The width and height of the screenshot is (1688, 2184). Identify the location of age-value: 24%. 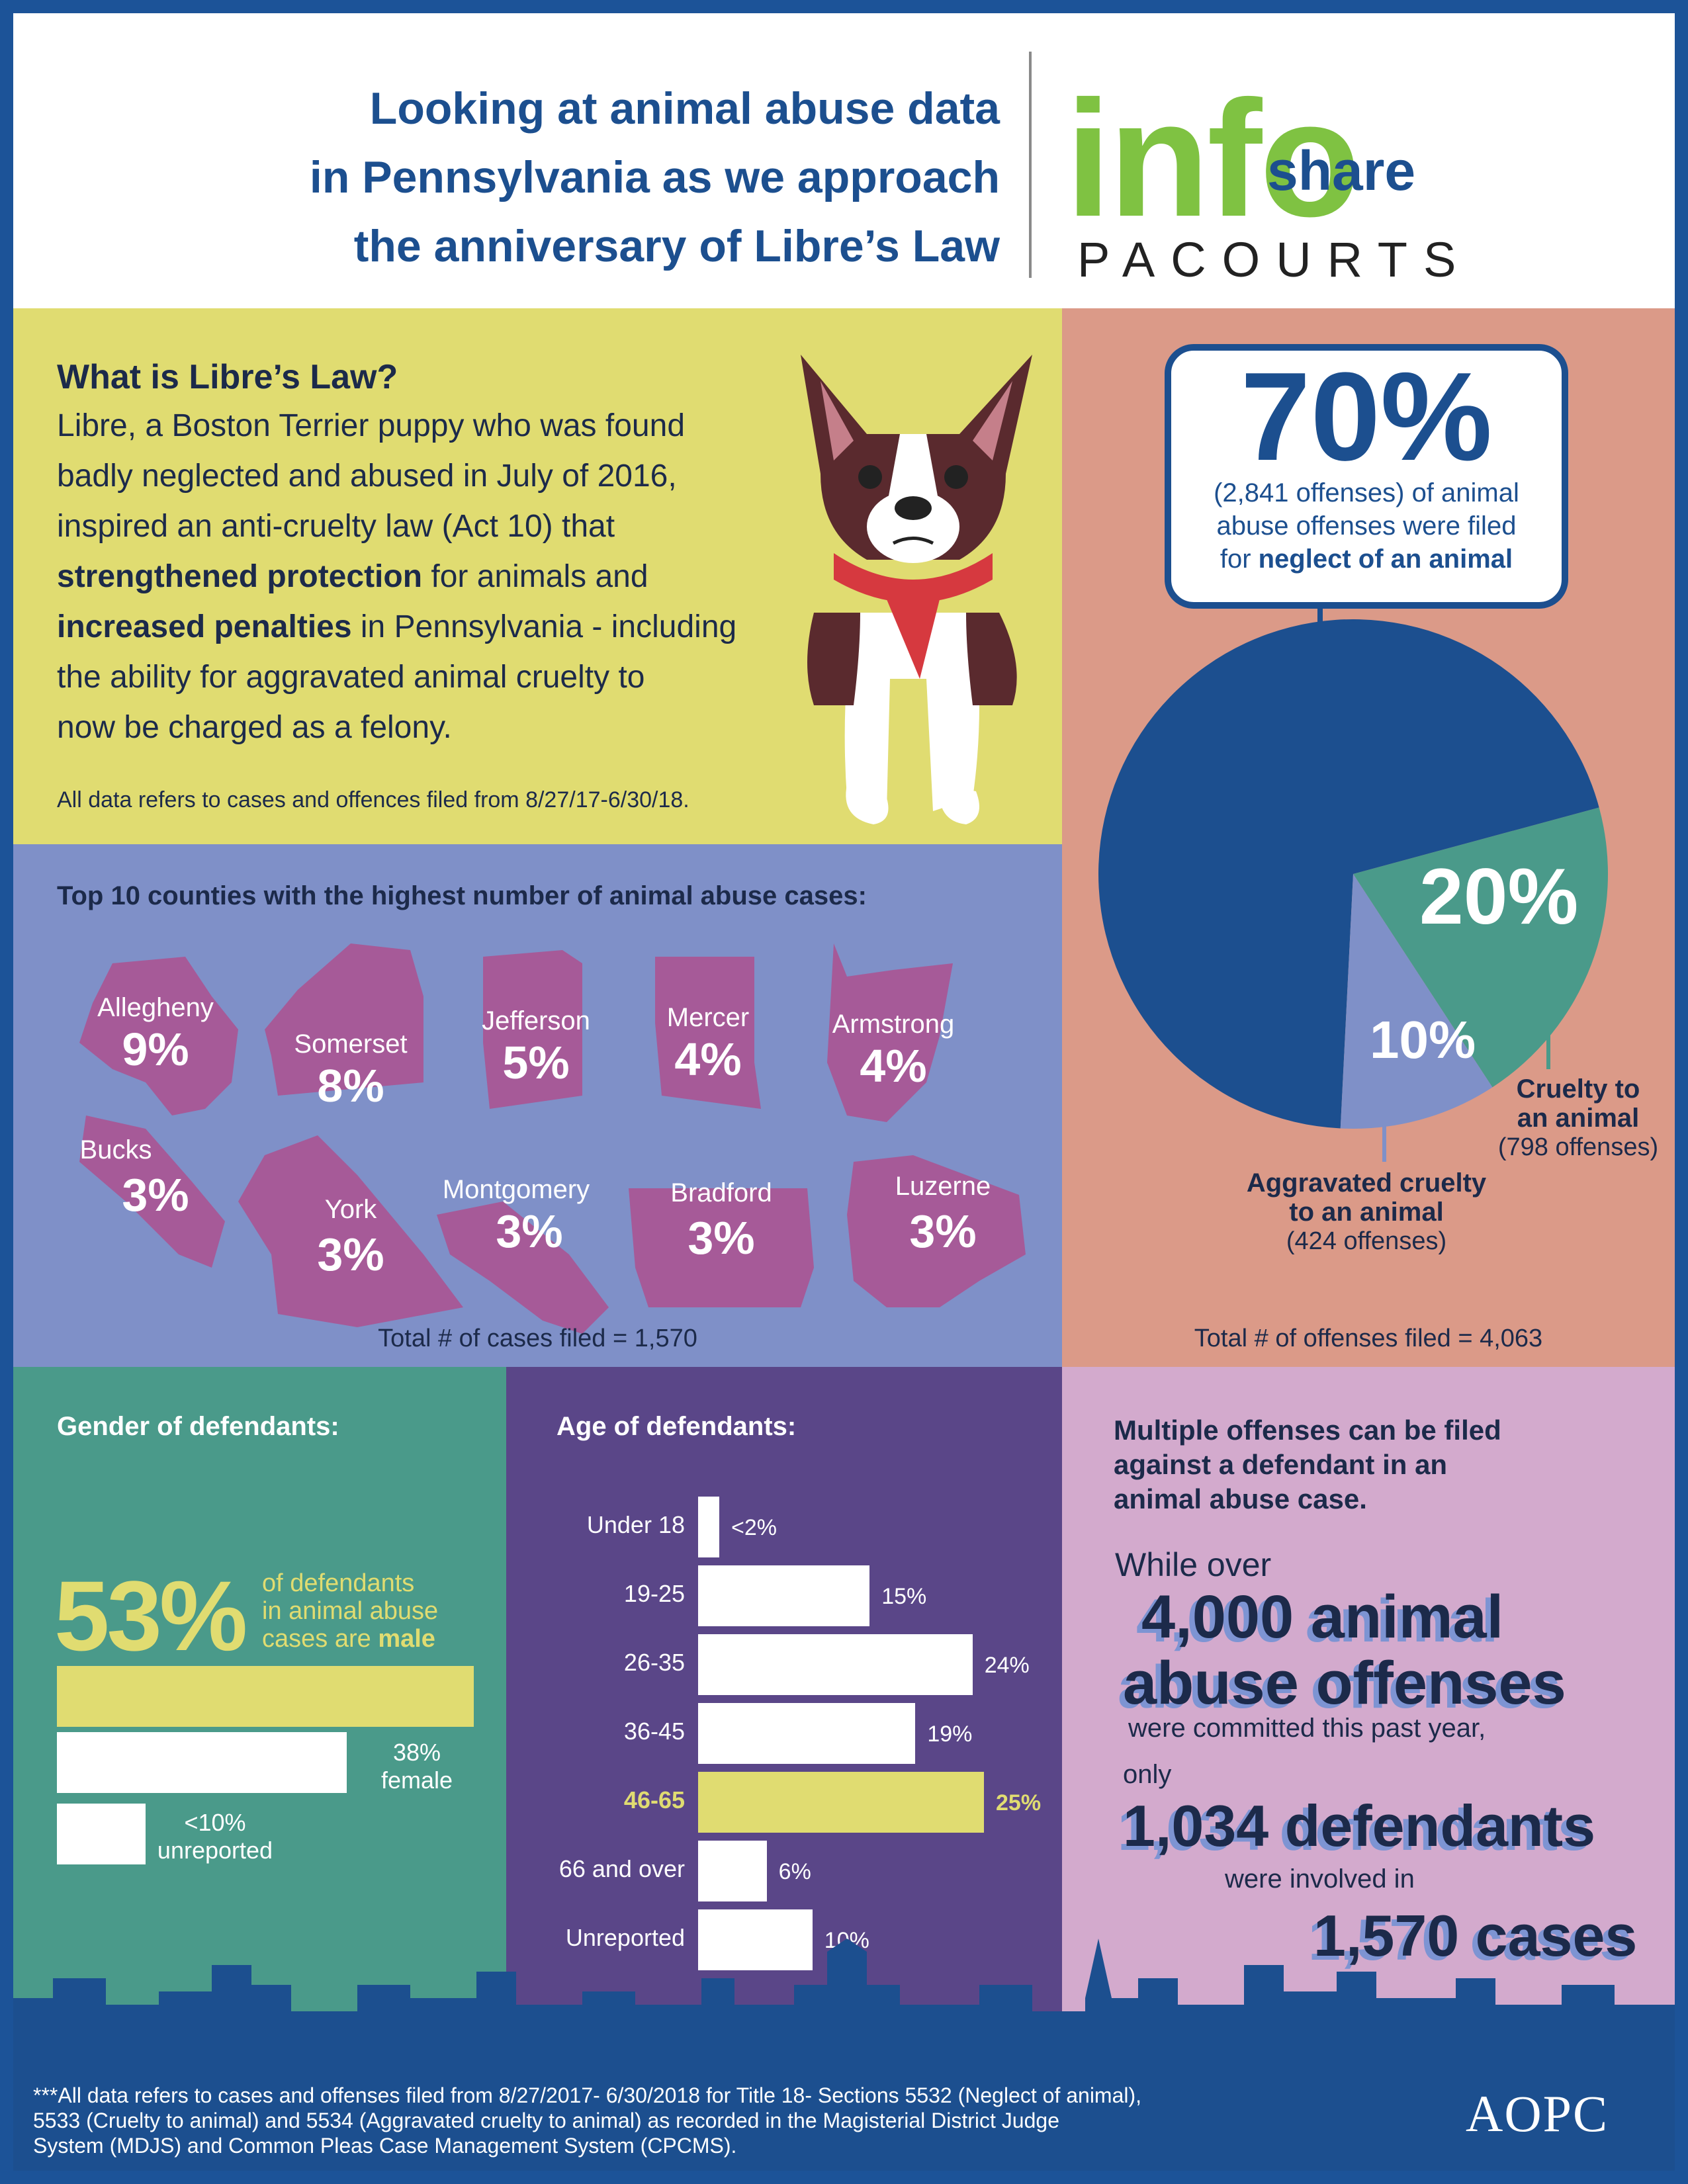
(1007, 1666).